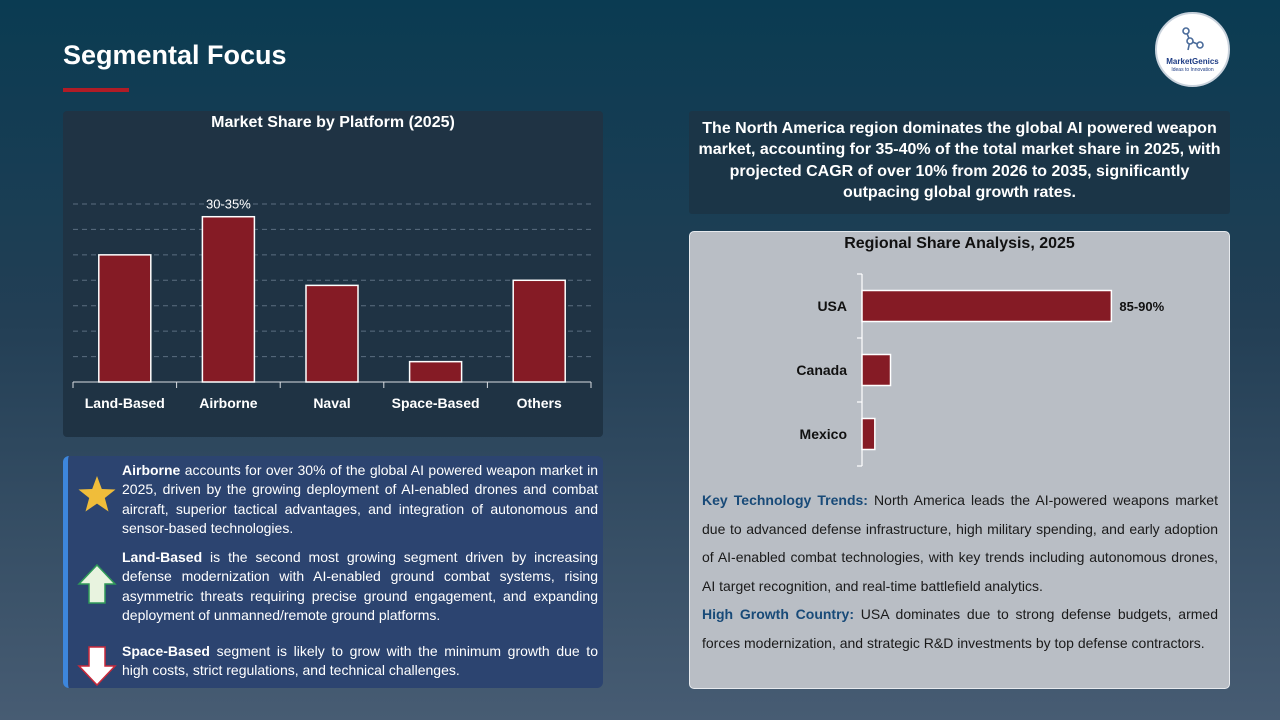 The image size is (1280, 720). What do you see at coordinates (821, 370) in the screenshot?
I see `category-label: Canada` at bounding box center [821, 370].